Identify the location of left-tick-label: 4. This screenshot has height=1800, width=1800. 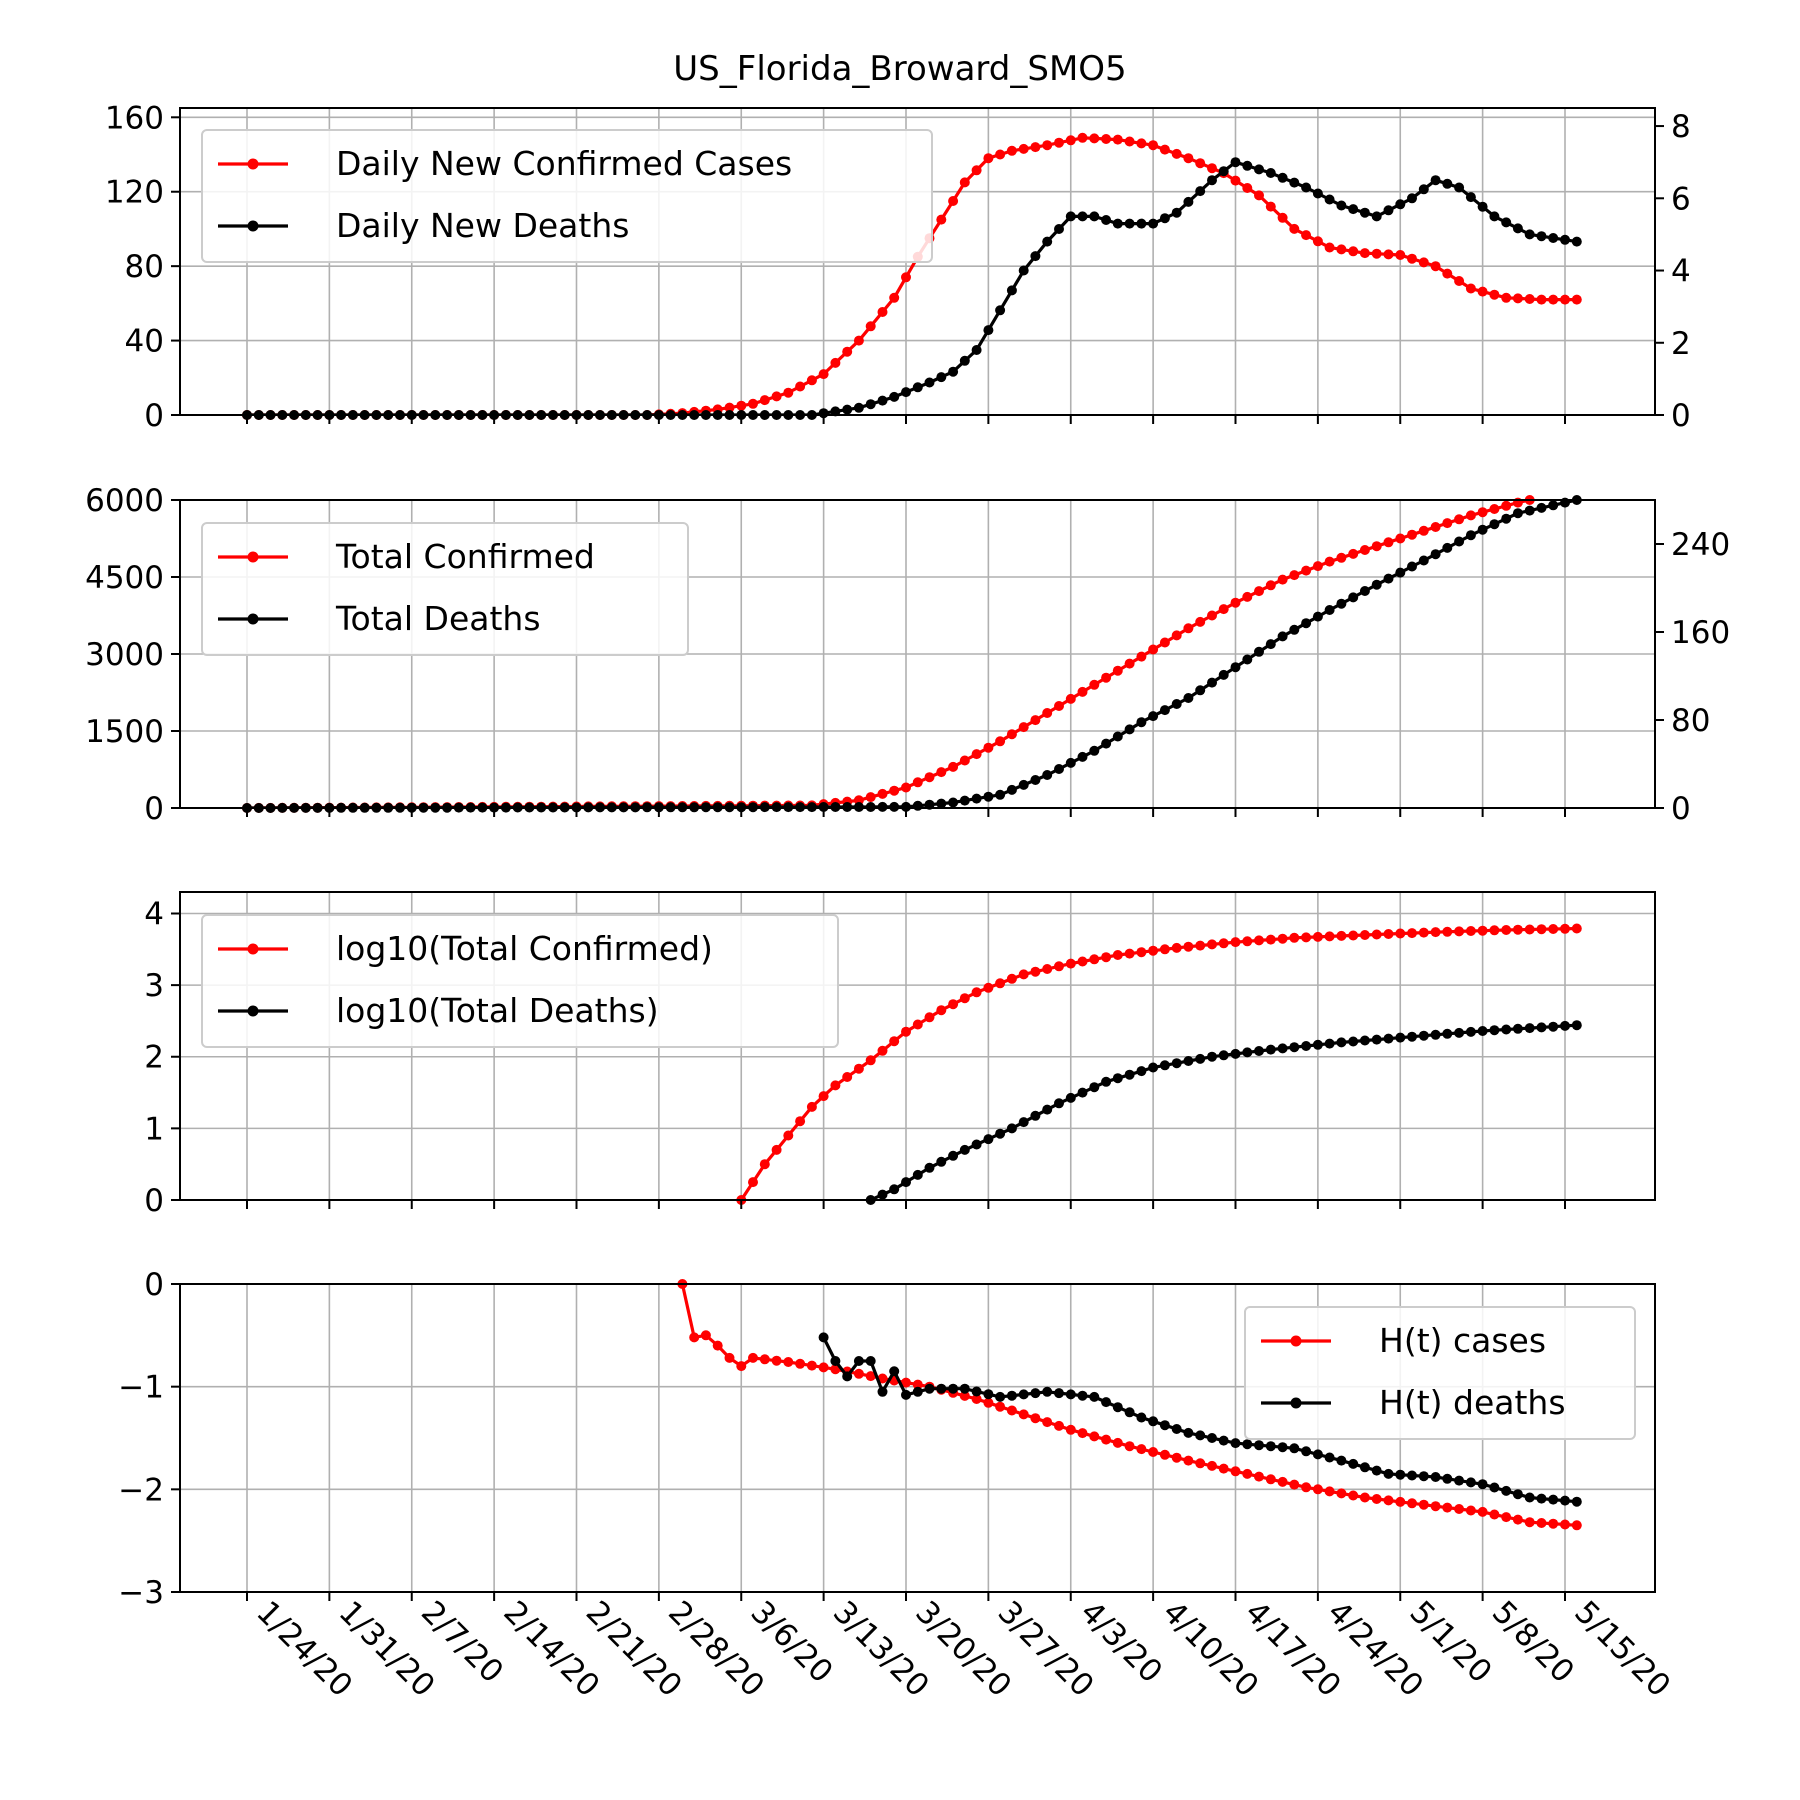
(154, 914).